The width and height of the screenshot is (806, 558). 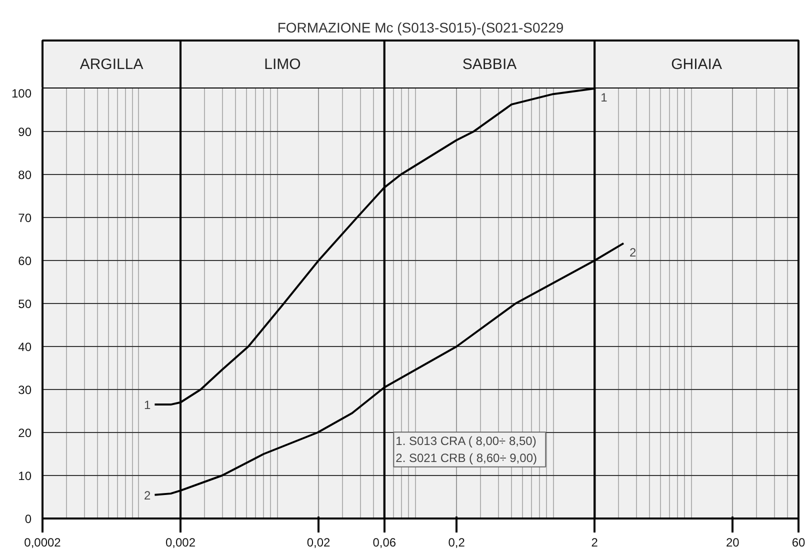 I want to click on band-label: LIMO, so click(x=282, y=64).